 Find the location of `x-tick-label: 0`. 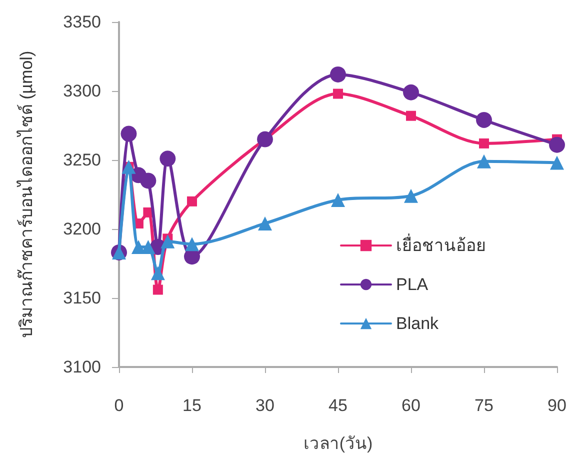

x-tick-label: 0 is located at coordinates (119, 405).